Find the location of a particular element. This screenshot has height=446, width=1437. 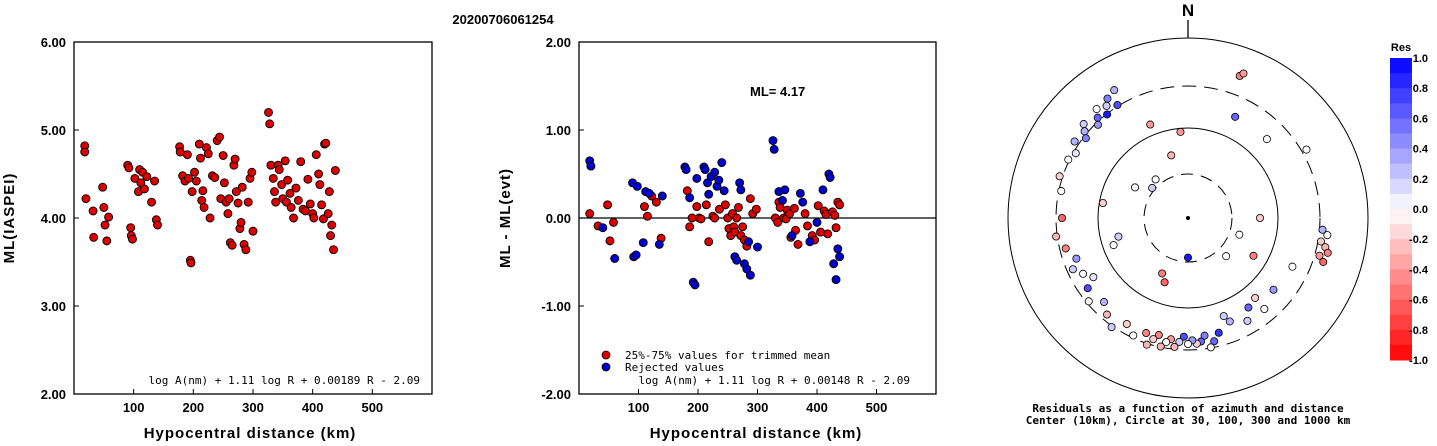

y-tick-label: 3.00 is located at coordinates (53, 306).